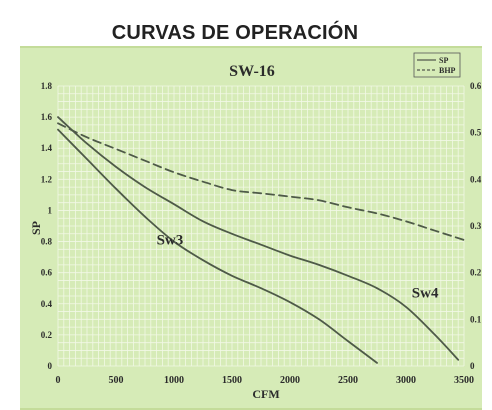 This screenshot has width=492, height=410. I want to click on x-tick-label: 0, so click(58, 380).